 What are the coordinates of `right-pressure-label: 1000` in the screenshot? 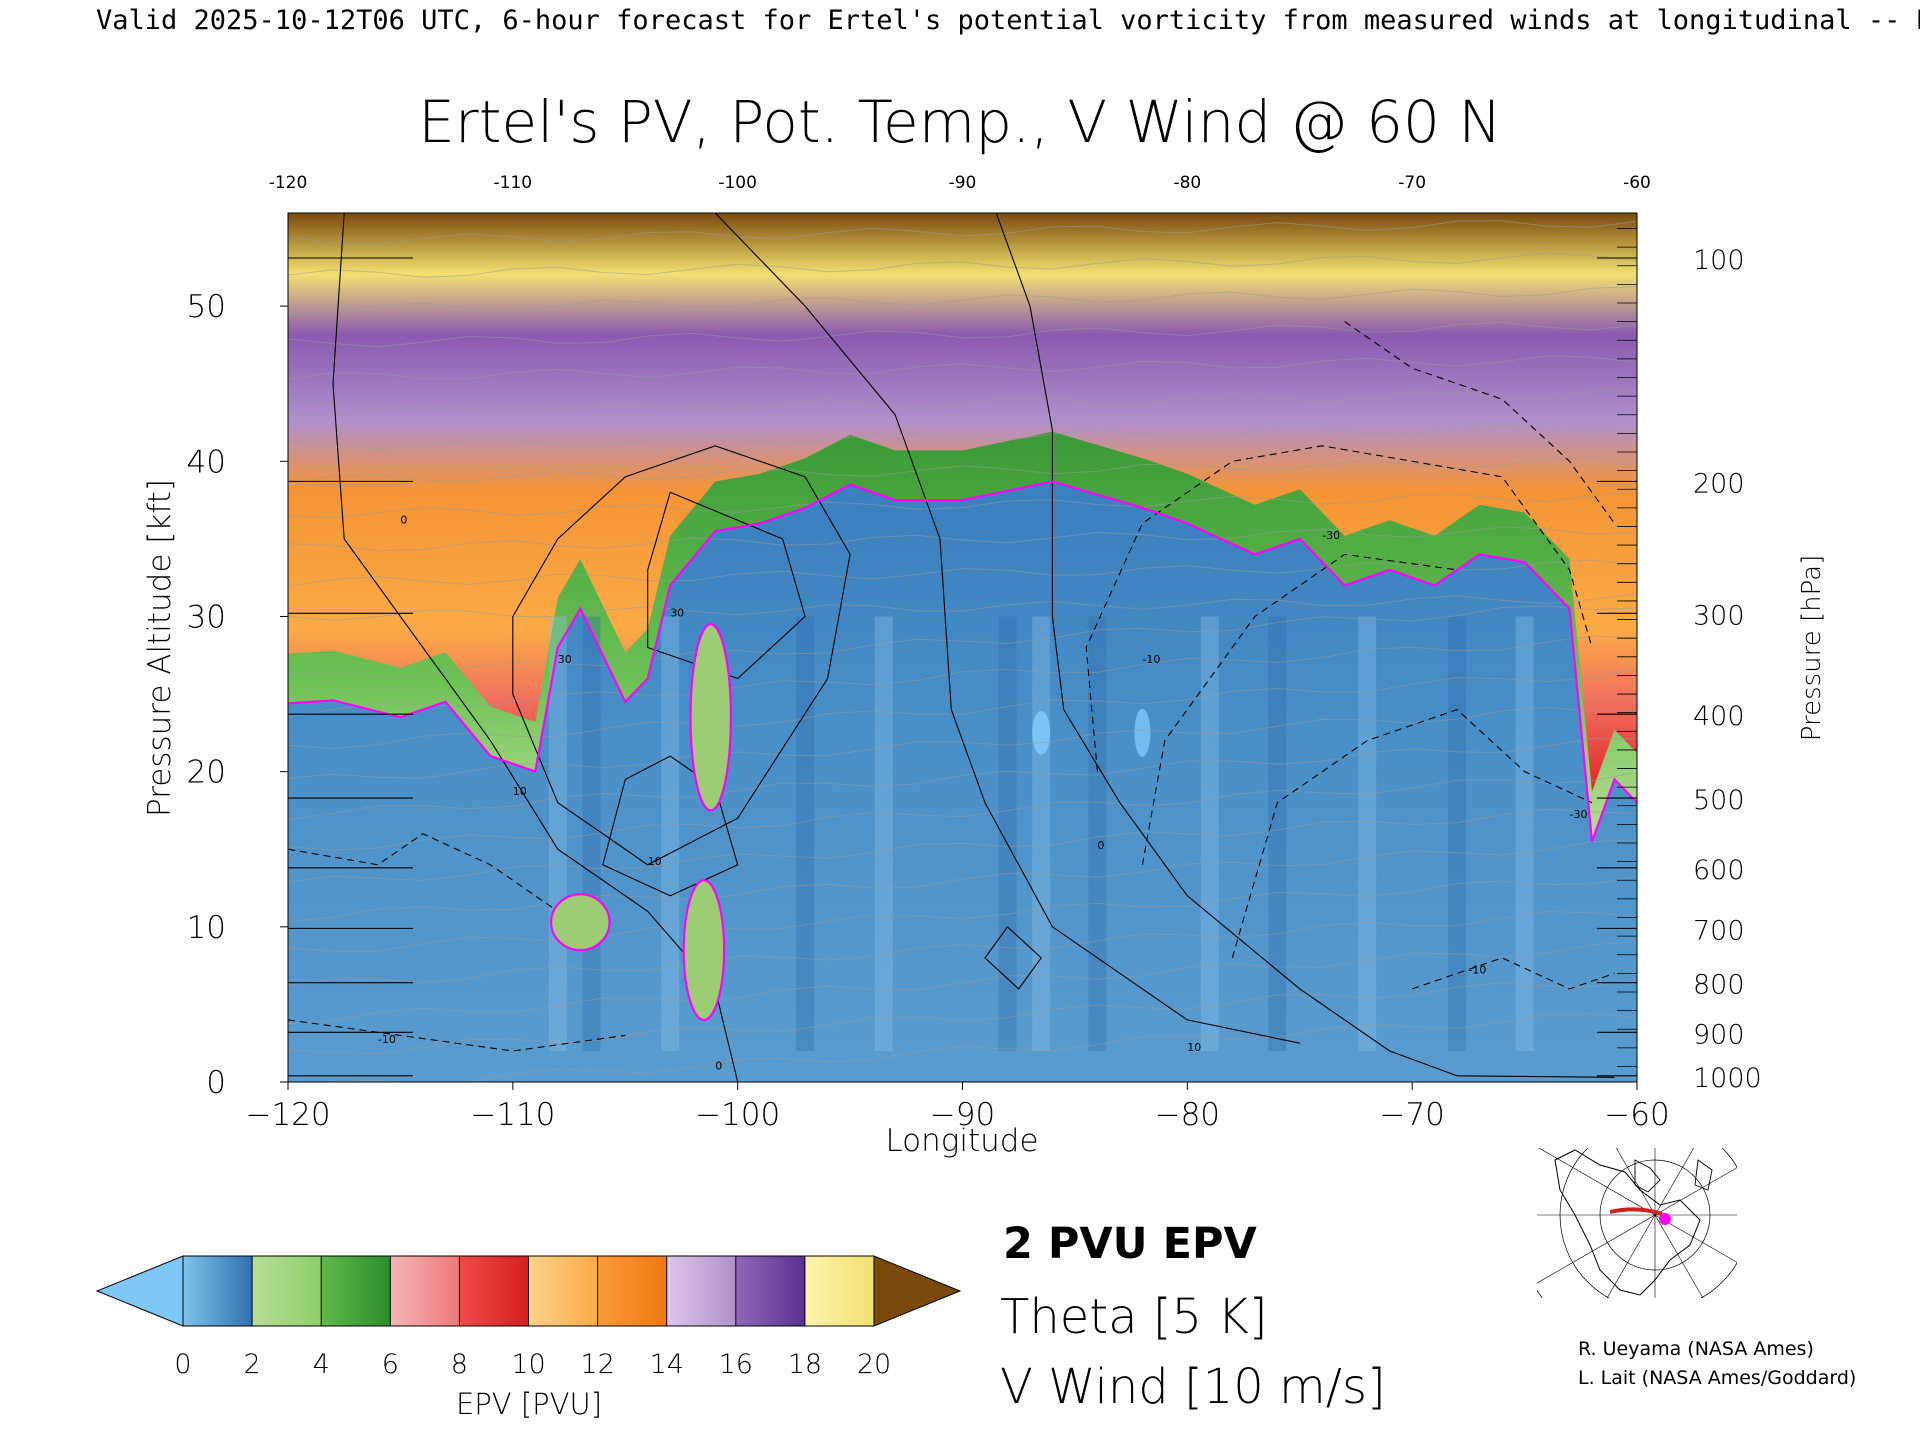 It's located at (1727, 1078).